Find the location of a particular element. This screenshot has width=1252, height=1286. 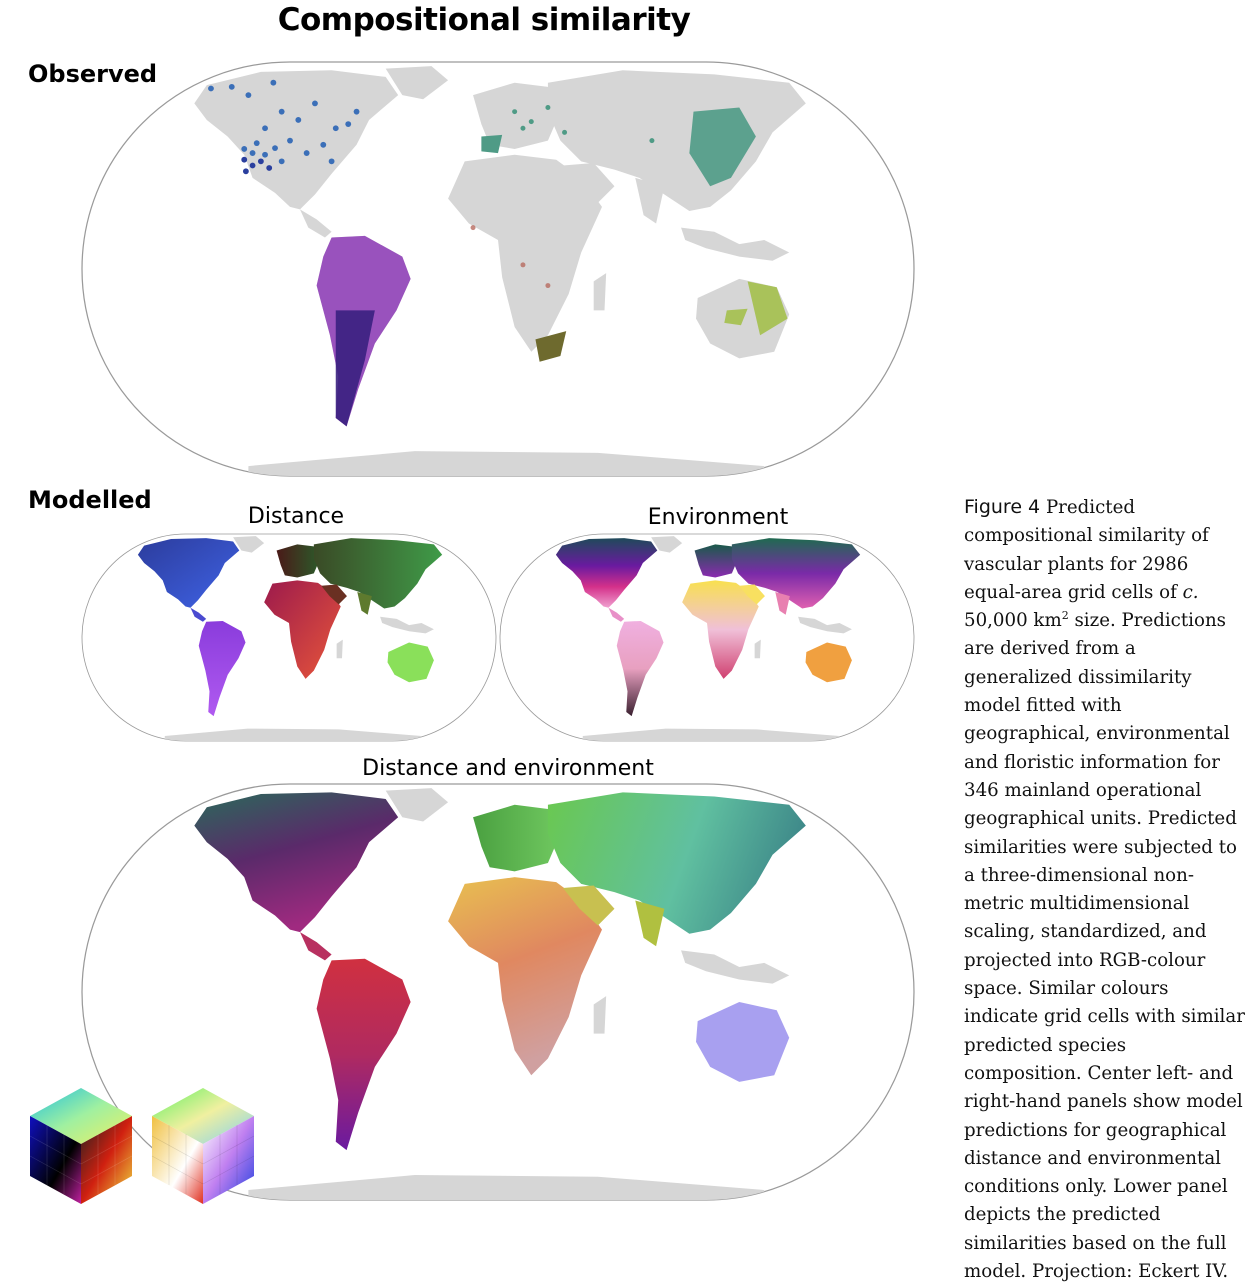

caption-circa: c. is located at coordinates (1190, 592).